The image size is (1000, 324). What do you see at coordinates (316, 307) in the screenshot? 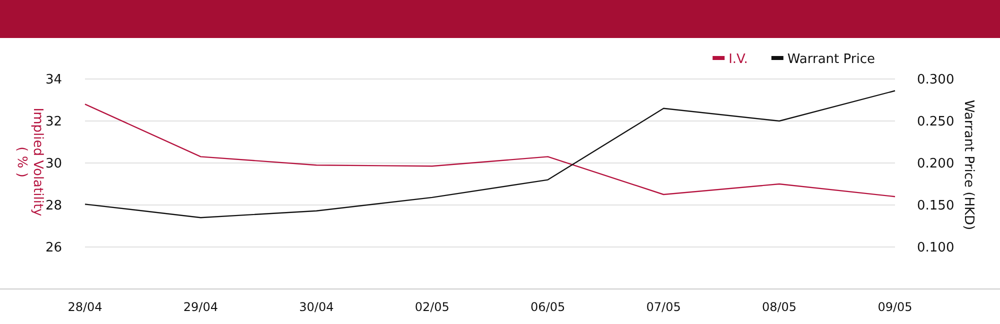
I see `x-tick-label: 30/04` at bounding box center [316, 307].